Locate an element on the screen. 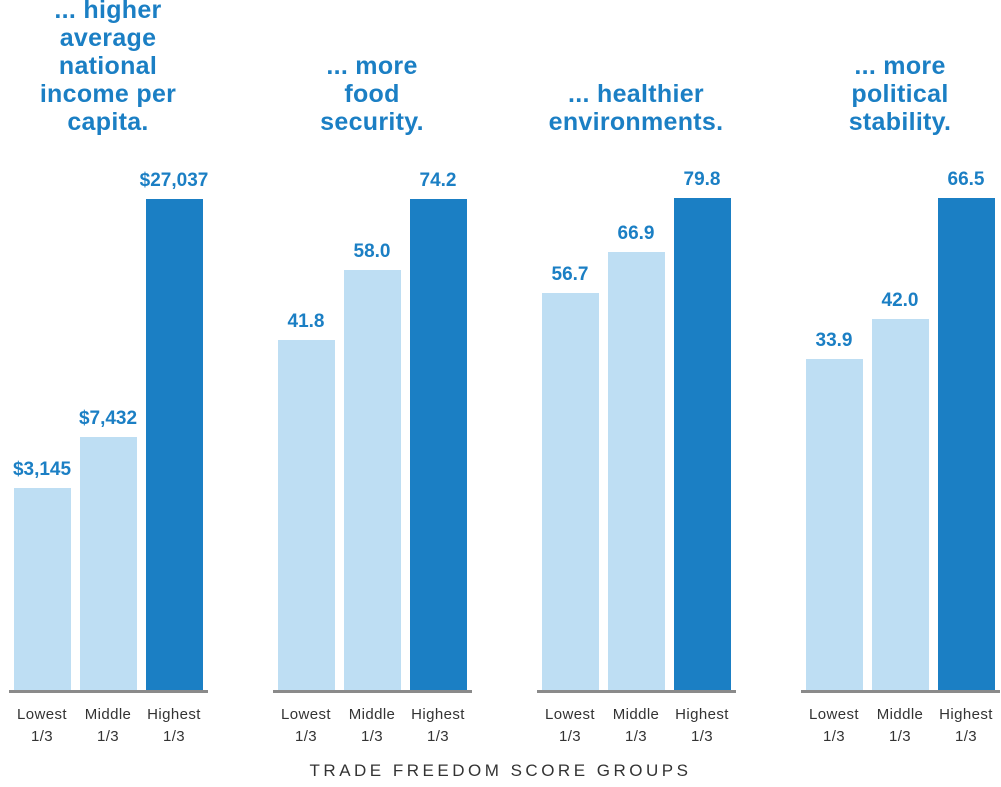 The image size is (1001, 787). bar-value-label: $27,037 is located at coordinates (174, 180).